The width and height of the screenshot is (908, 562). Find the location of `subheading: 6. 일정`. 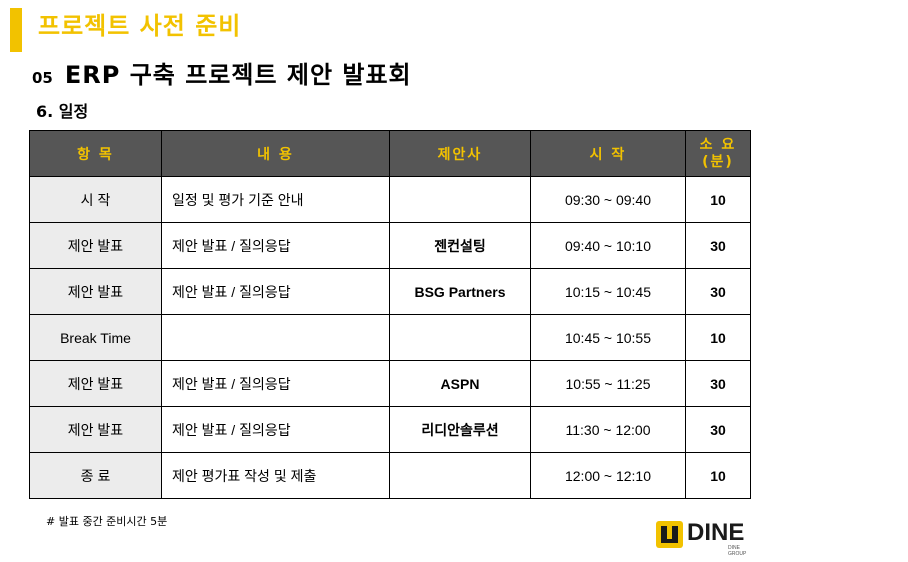

subheading: 6. 일정 is located at coordinates (62, 111).